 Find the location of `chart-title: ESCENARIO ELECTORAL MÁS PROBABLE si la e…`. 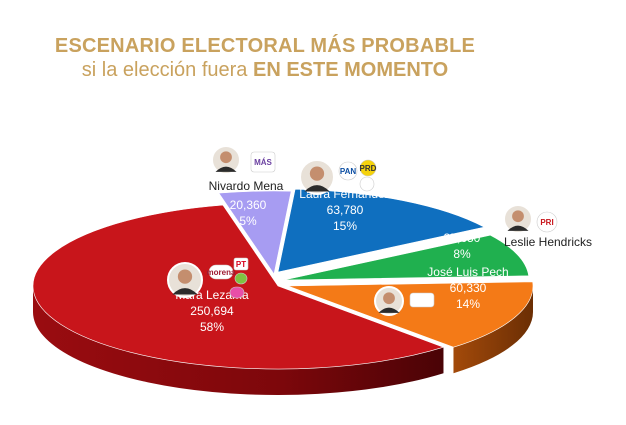

chart-title: ESCENARIO ELECTORAL MÁS PROBABLE si la e… is located at coordinates (265, 58).